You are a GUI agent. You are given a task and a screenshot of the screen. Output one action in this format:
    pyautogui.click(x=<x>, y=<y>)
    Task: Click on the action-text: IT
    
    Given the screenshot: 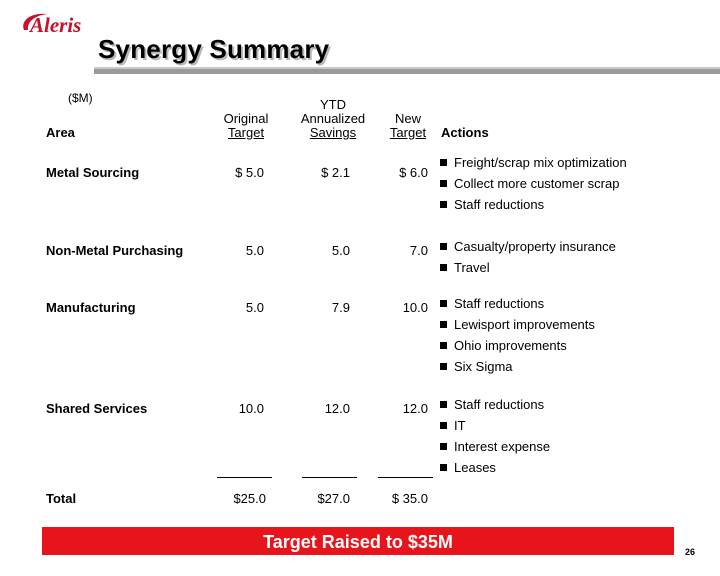 What is the action you would take?
    pyautogui.click(x=460, y=425)
    